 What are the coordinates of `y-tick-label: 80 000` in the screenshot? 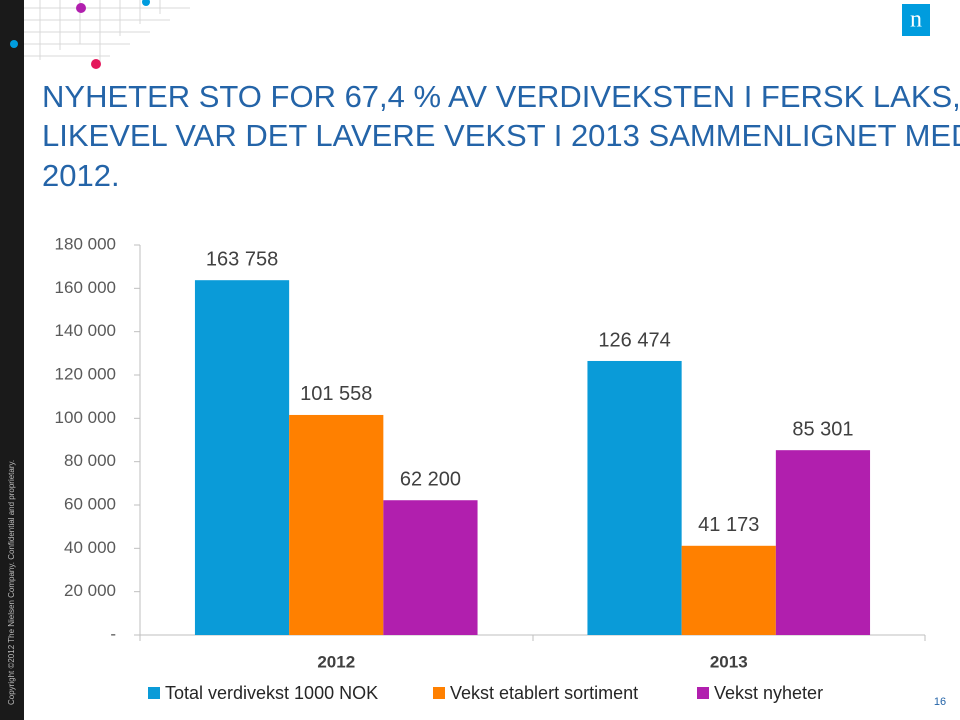 It's located at (90, 460).